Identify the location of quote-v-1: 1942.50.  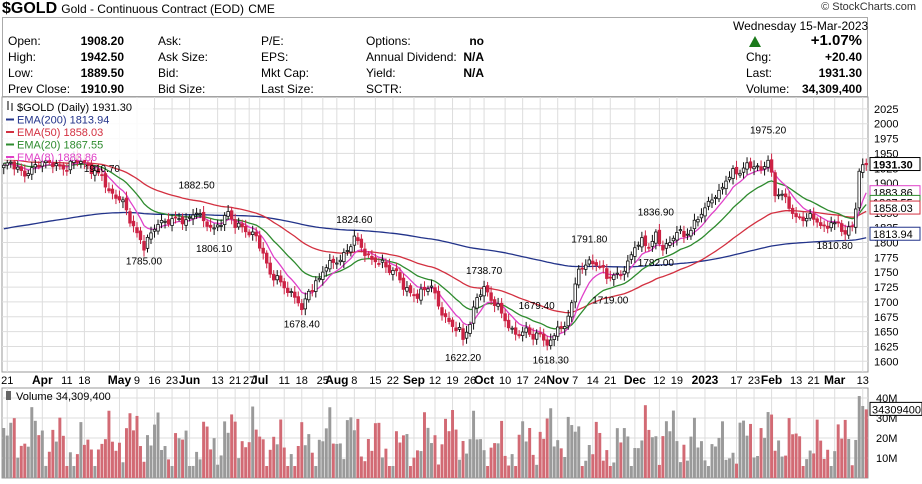
(102, 57).